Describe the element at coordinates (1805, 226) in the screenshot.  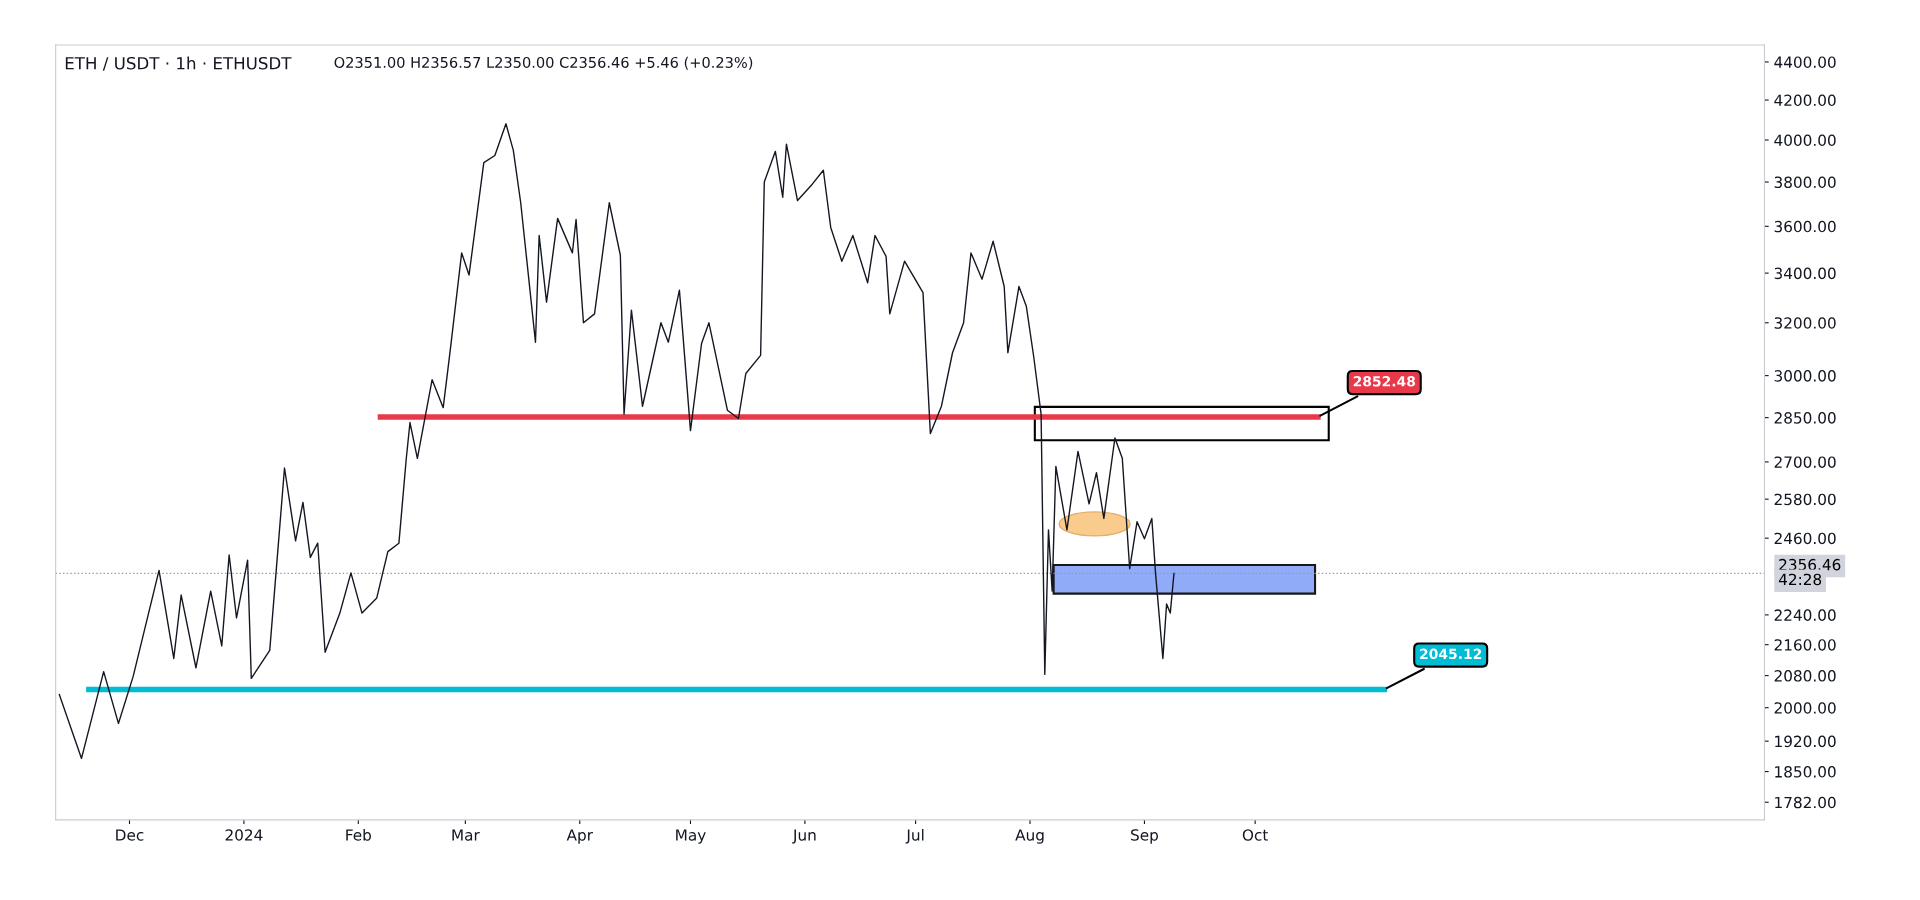
I see `y-tick-label: 3600.00` at that location.